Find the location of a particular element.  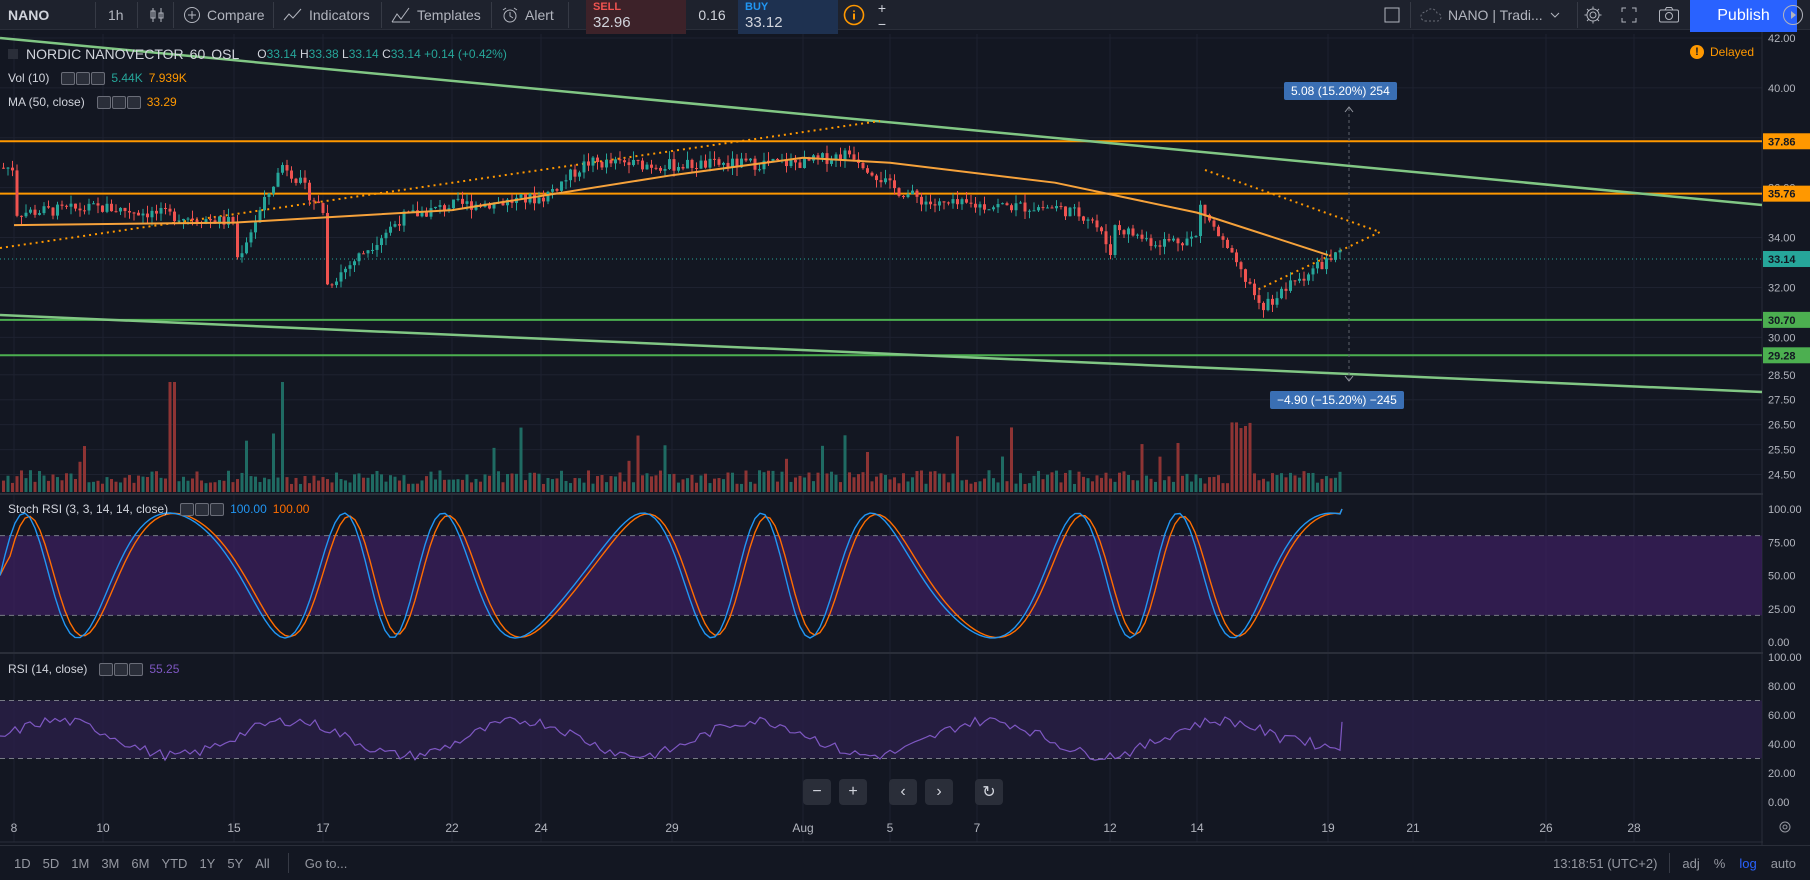

scroll-right-button: › is located at coordinates (939, 792).